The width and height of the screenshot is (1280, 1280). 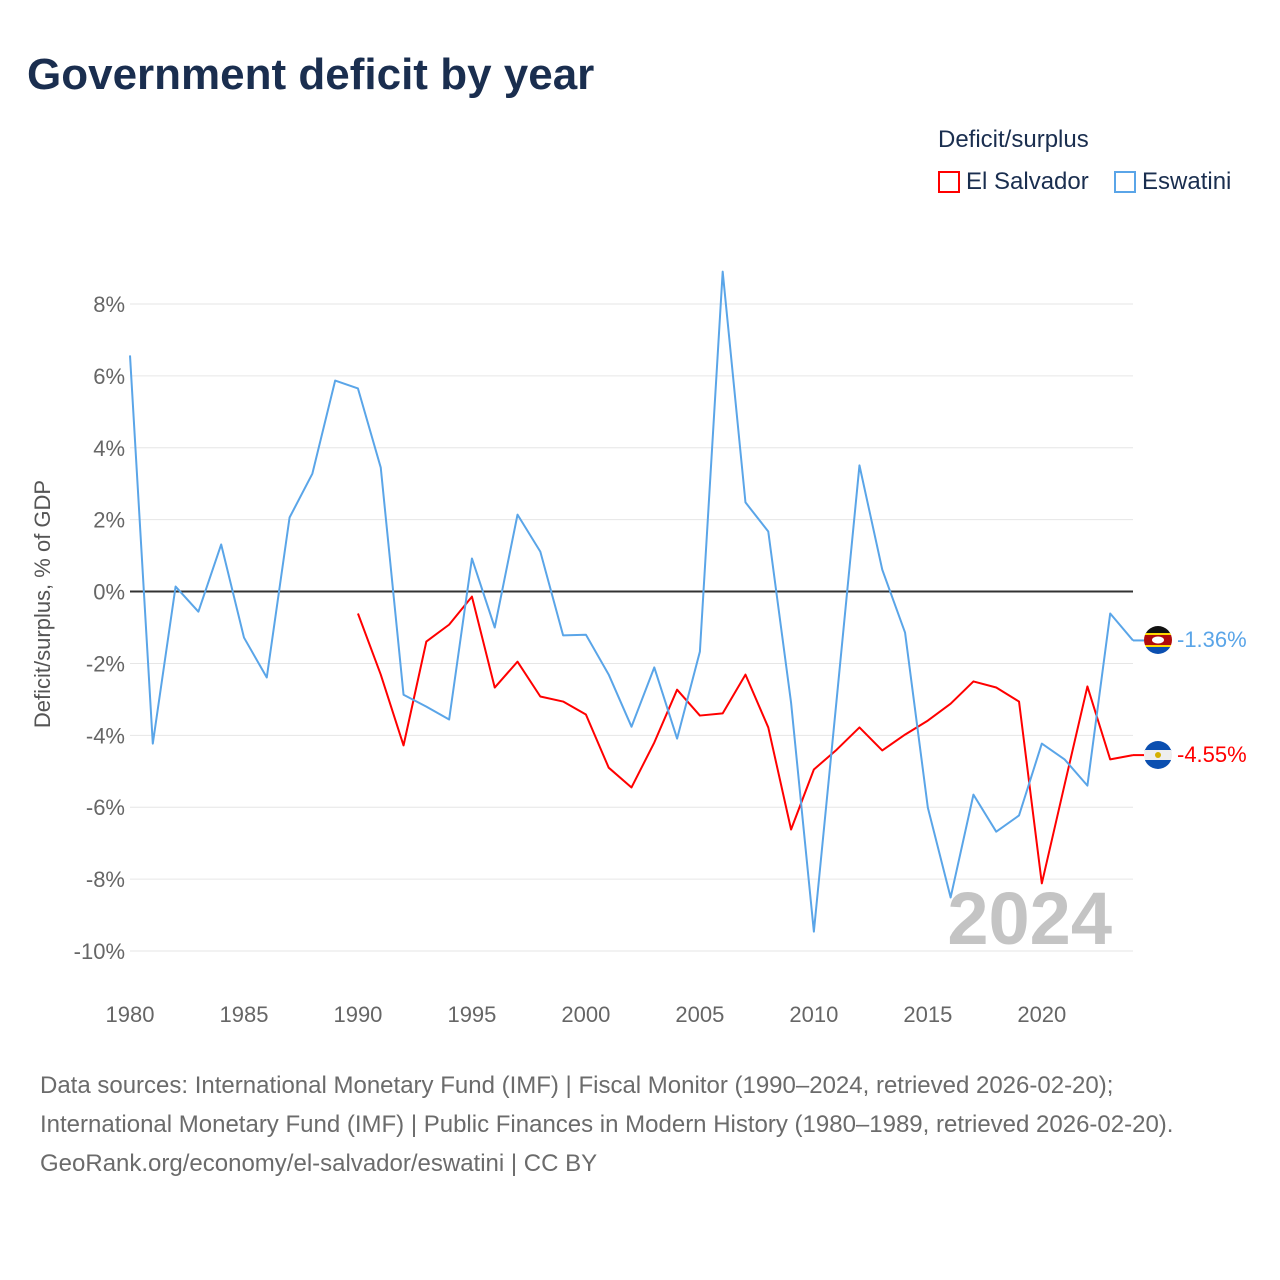 I want to click on x-tick-label: 2020, so click(x=1041, y=1014).